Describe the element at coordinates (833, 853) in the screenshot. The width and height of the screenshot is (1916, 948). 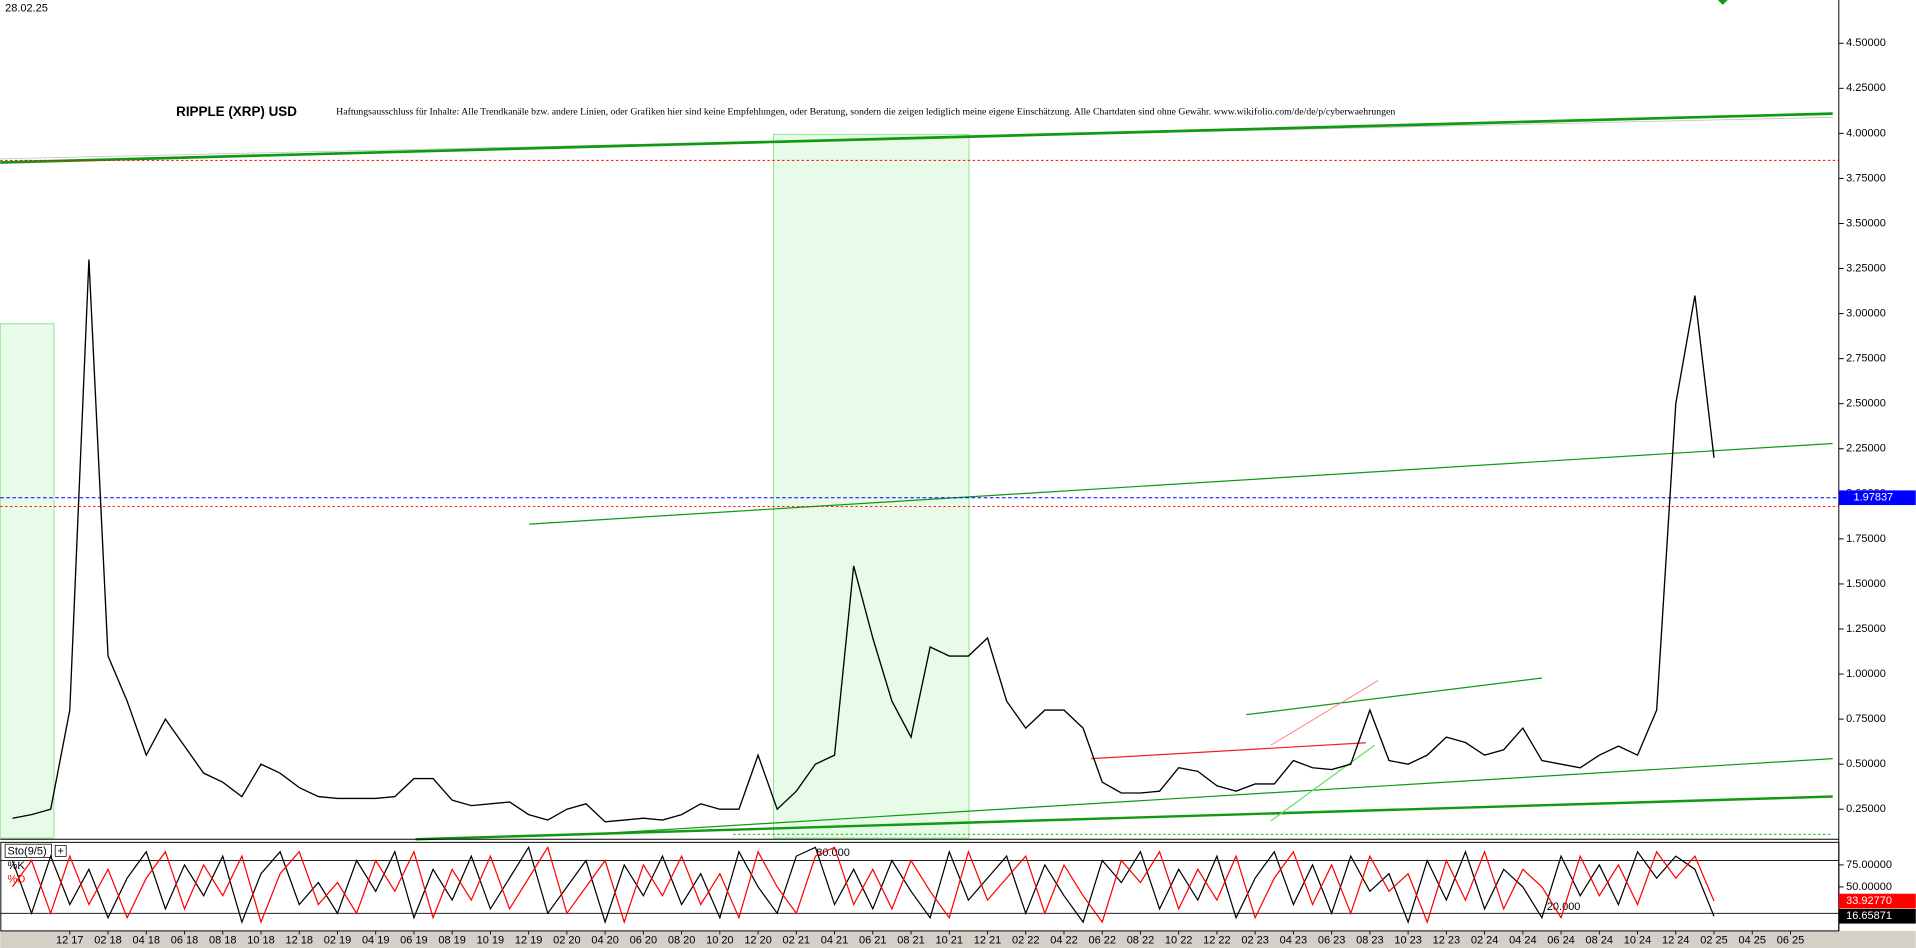
I see `level-label: 80.000` at that location.